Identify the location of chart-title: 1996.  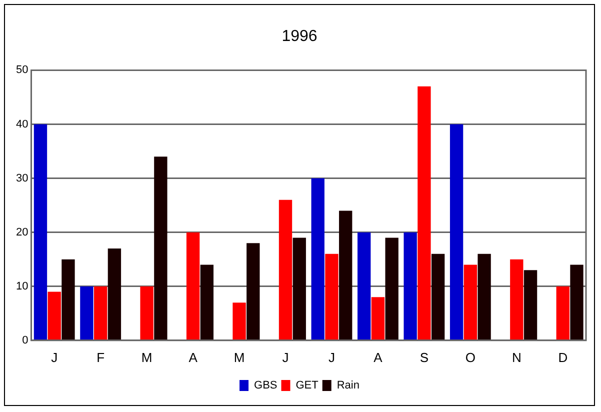
(300, 37).